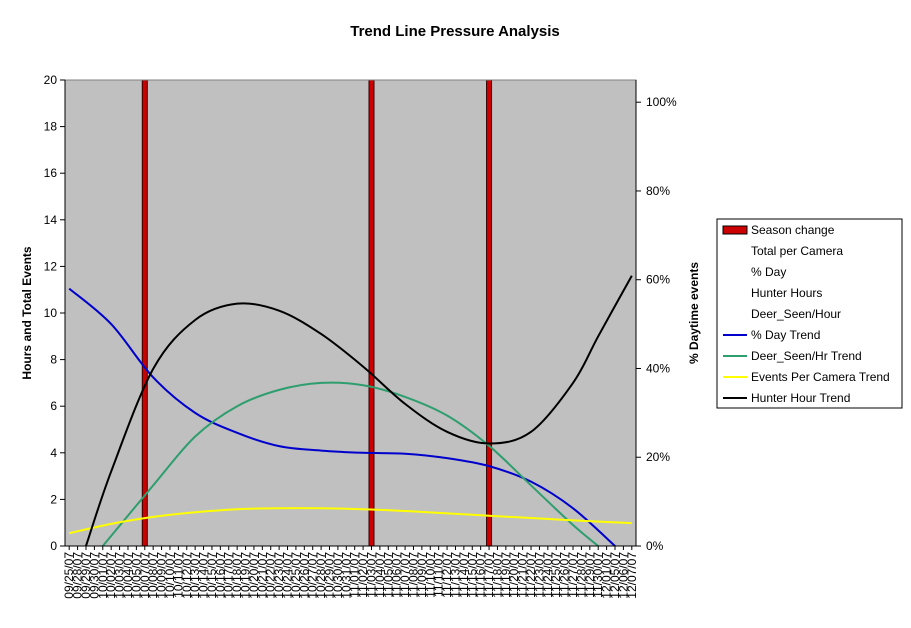 This screenshot has width=911, height=628. I want to click on x-tick-label: 10/08/07, so click(153, 575).